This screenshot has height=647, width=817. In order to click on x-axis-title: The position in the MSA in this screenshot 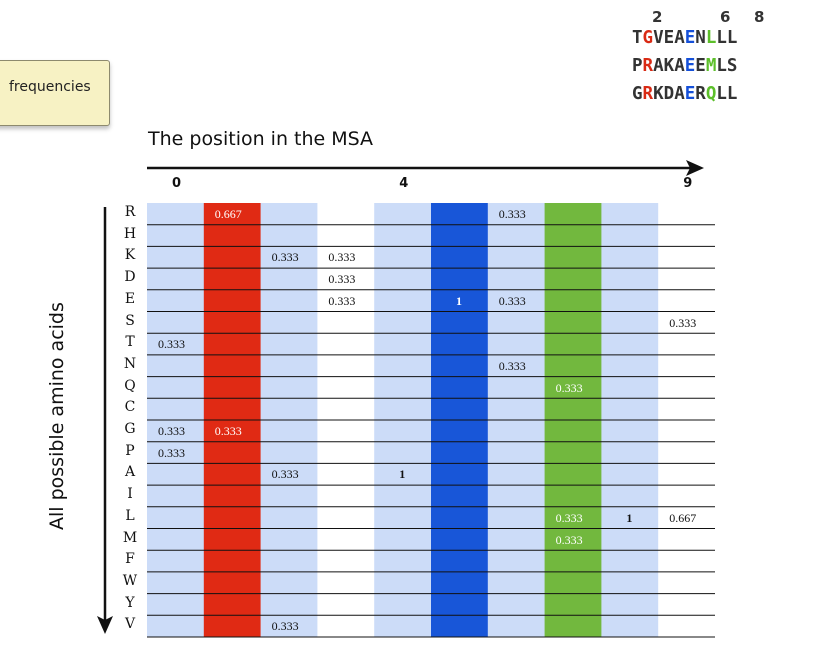, I will do `click(261, 139)`.